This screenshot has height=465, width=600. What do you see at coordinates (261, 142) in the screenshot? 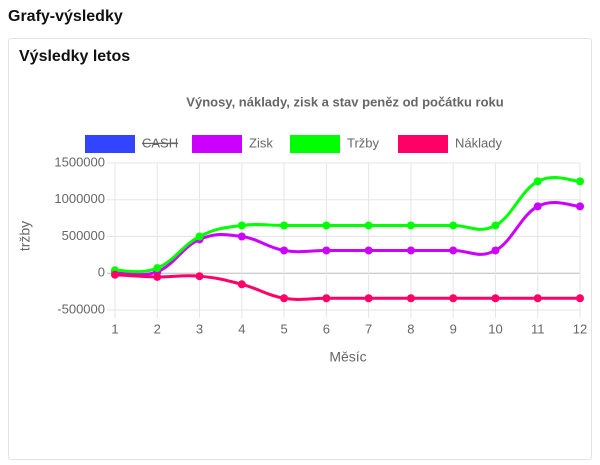
I see `legend-label: Zisk` at bounding box center [261, 142].